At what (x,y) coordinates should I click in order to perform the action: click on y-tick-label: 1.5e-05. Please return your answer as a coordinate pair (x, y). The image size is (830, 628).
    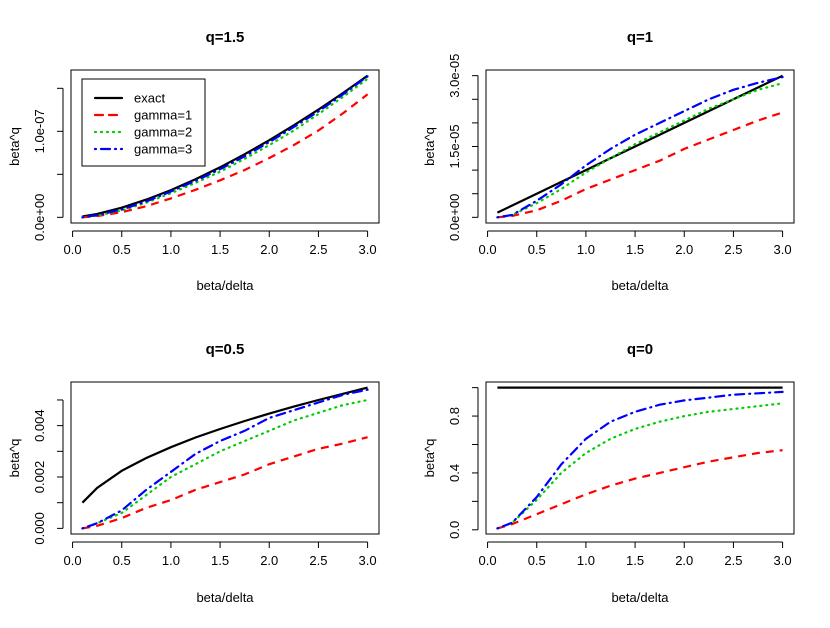
    Looking at the image, I should click on (454, 146).